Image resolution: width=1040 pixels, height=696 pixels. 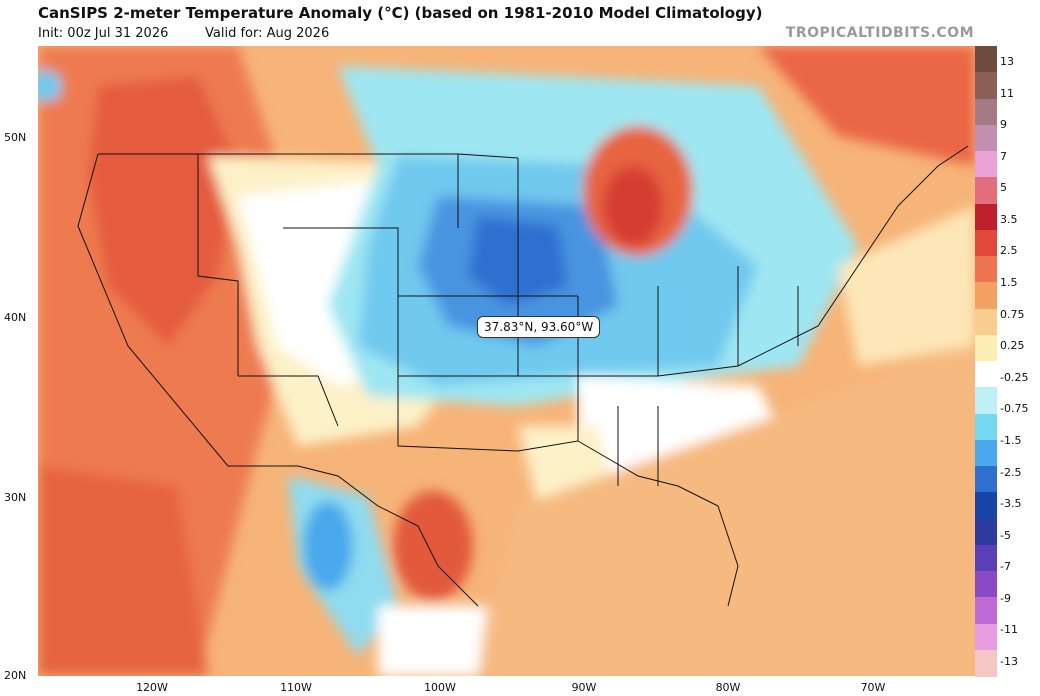 What do you see at coordinates (1009, 219) in the screenshot?
I see `colorbar-label: 3.5` at bounding box center [1009, 219].